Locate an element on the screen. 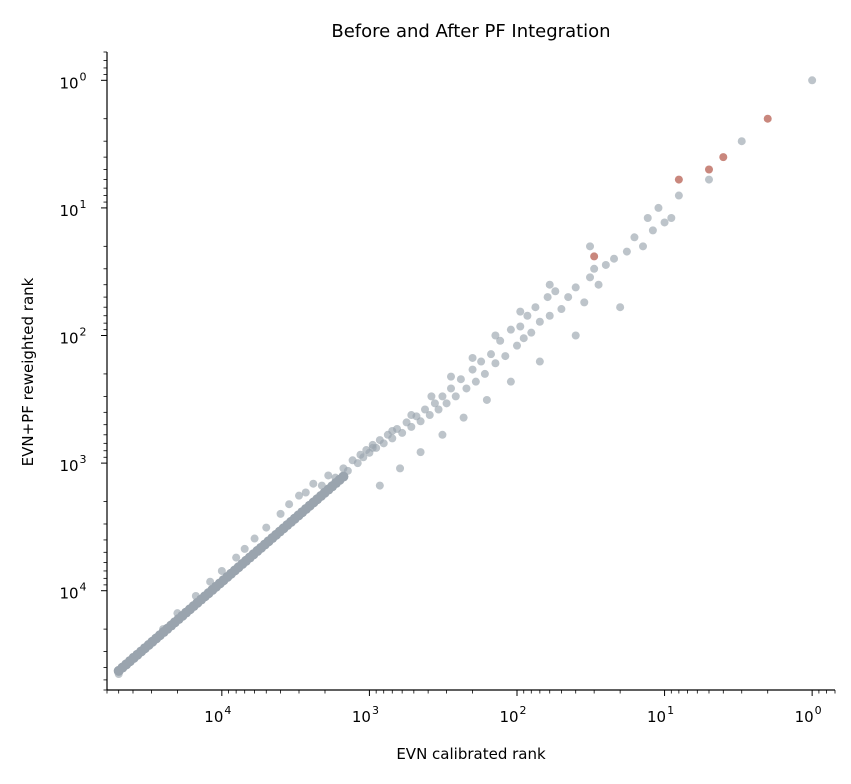  y-tick-exponent: 0 is located at coordinates (83, 76).